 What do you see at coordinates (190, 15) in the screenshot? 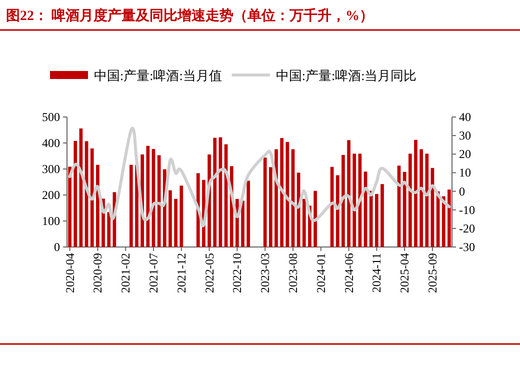
I see `chart-title: 图22： 啤酒月度产量及同比增速走势（单位：万千升，%）` at bounding box center [190, 15].